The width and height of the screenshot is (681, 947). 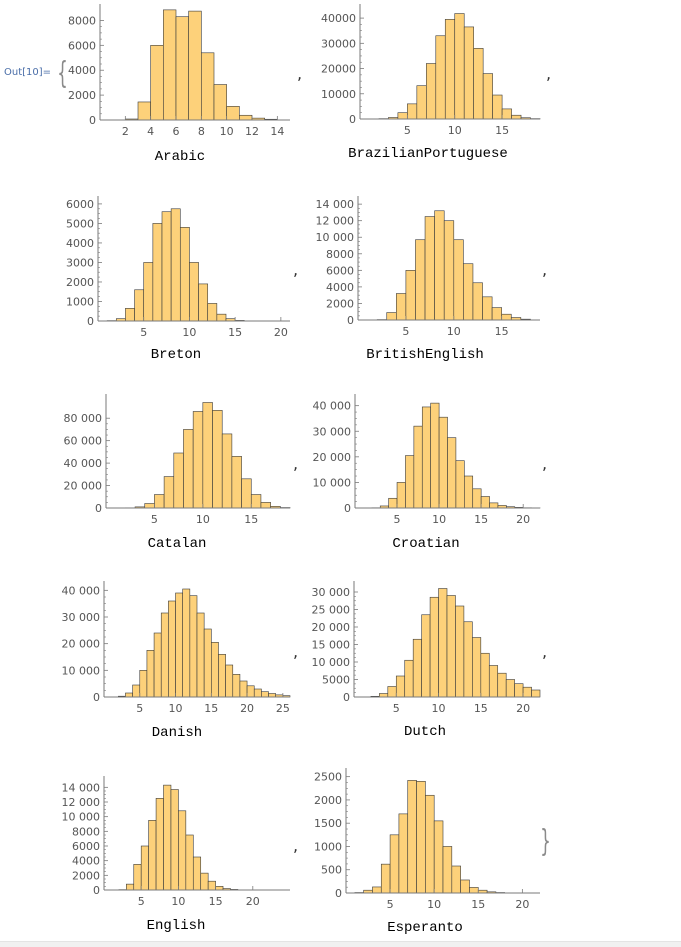 What do you see at coordinates (176, 355) in the screenshot?
I see `chart-title: Breton` at bounding box center [176, 355].